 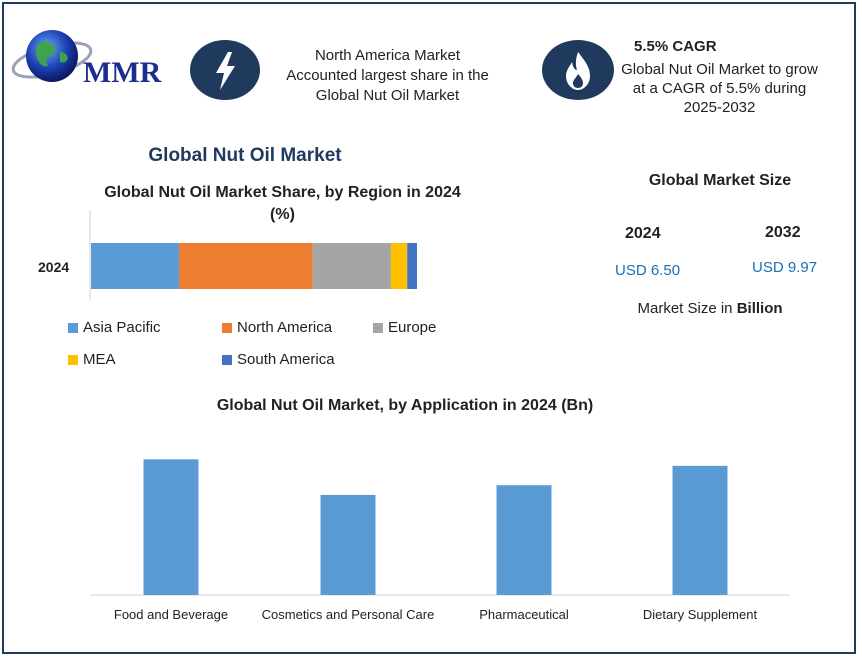 I want to click on highlight-1-line-3: Global Nut Oil Market, so click(x=387, y=95).